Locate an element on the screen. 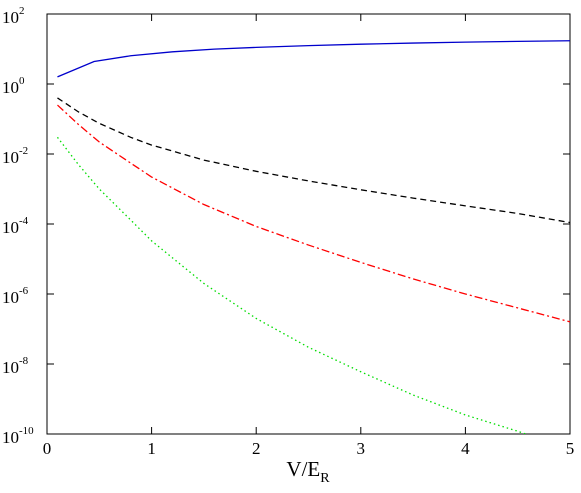 This screenshot has width=581, height=493. x-tick-label: 4 is located at coordinates (465, 448).